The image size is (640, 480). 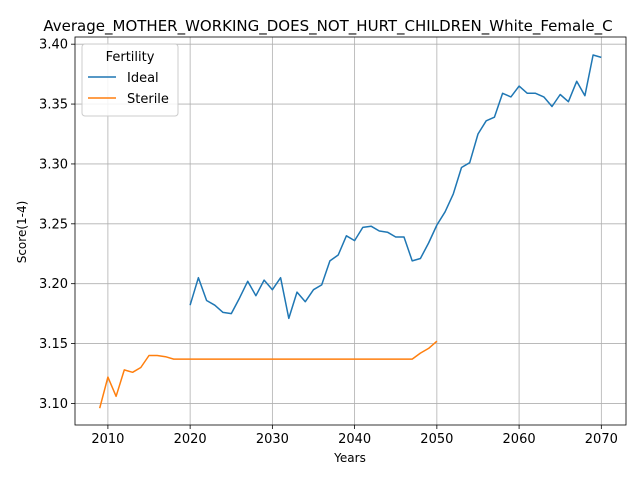 I want to click on y-tick-label: 3.15, so click(x=53, y=344).